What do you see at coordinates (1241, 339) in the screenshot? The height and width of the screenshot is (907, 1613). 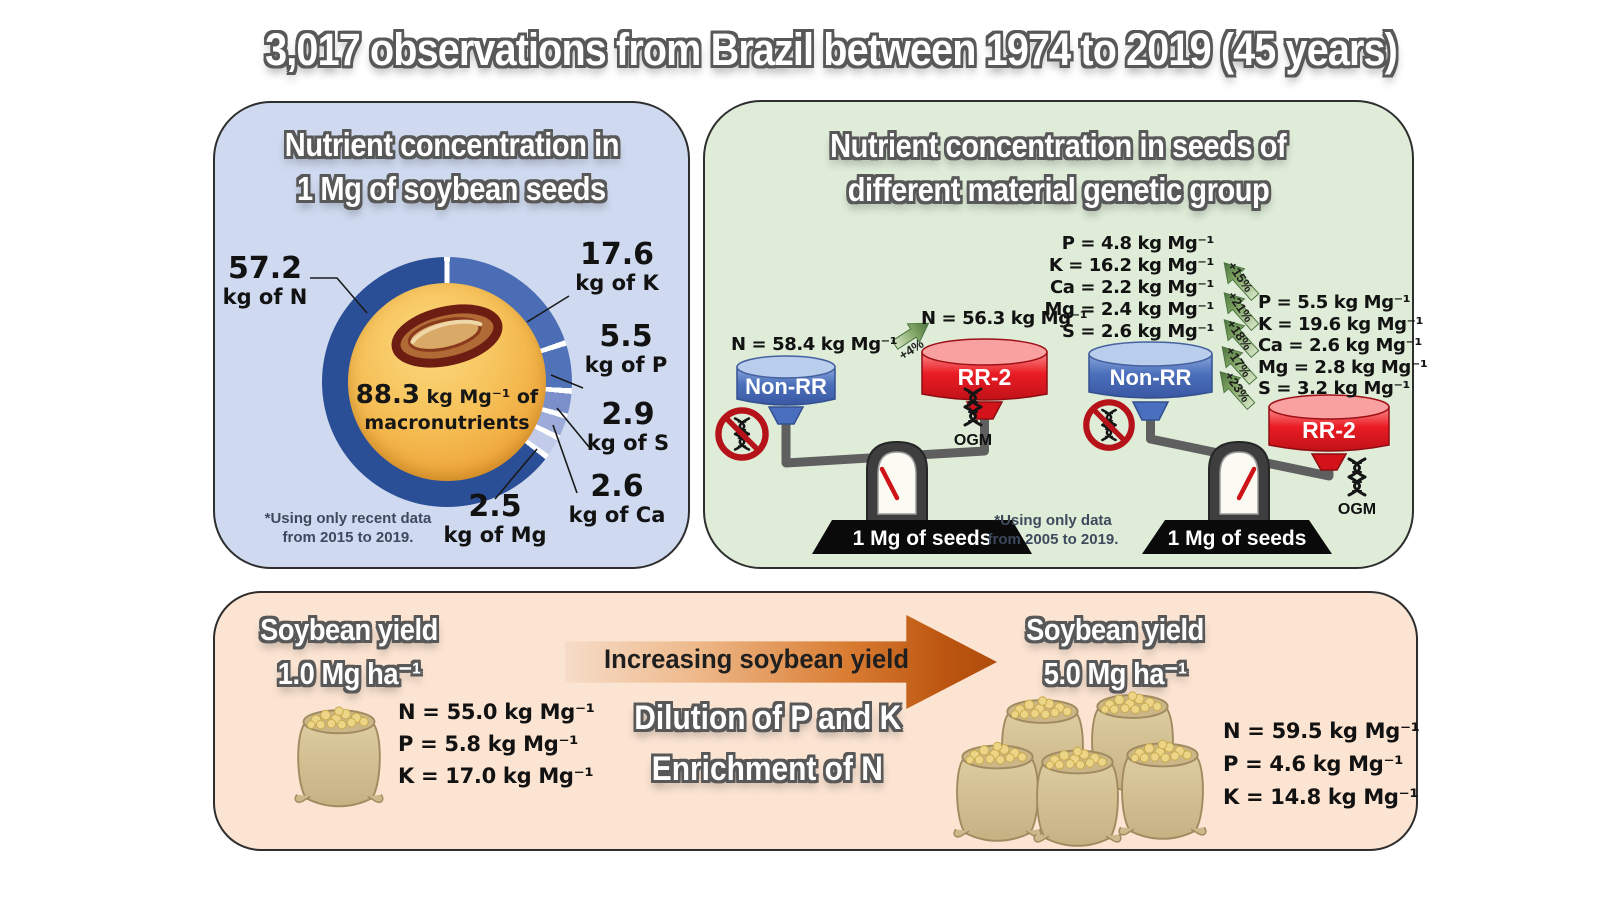 I see `growth-arrow-18pct` at bounding box center [1241, 339].